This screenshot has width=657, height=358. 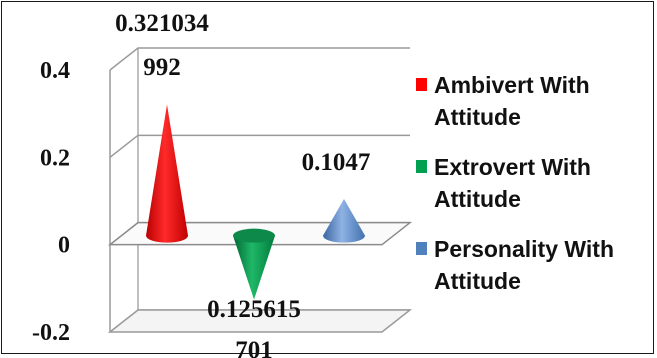 I want to click on cone-base, so click(x=254, y=235).